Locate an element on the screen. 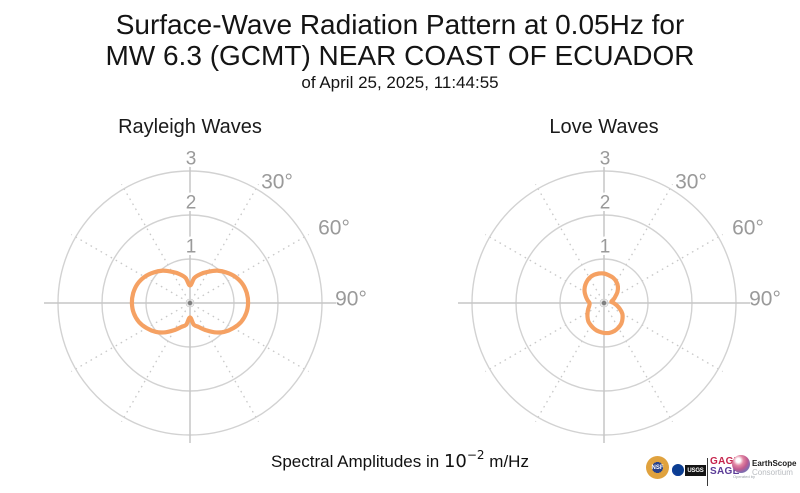  gage-label: GAGE is located at coordinates (725, 461).